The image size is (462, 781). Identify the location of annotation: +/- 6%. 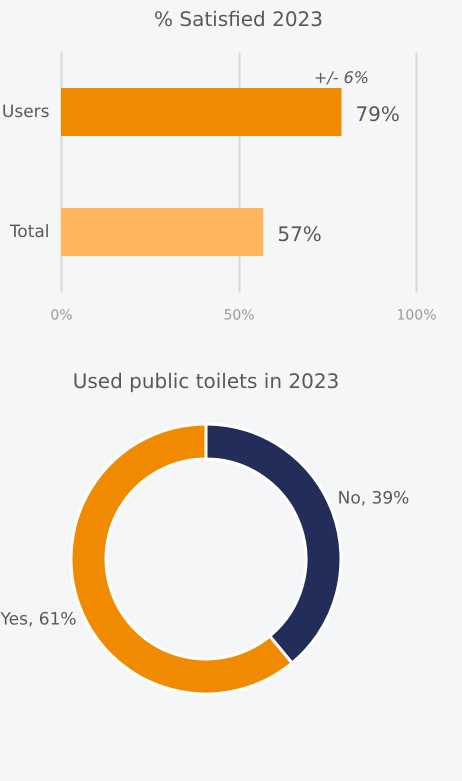
(341, 77).